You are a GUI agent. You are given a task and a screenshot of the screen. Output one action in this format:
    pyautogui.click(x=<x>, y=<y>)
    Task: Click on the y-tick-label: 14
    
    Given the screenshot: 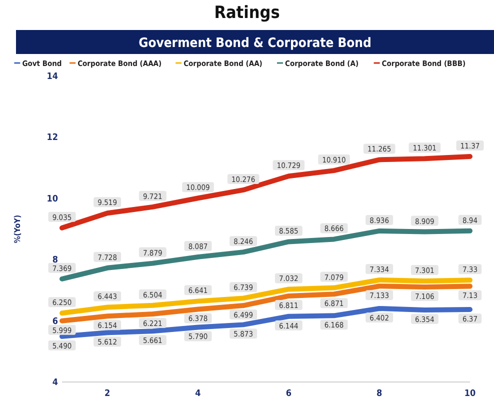 What is the action you would take?
    pyautogui.click(x=52, y=77)
    